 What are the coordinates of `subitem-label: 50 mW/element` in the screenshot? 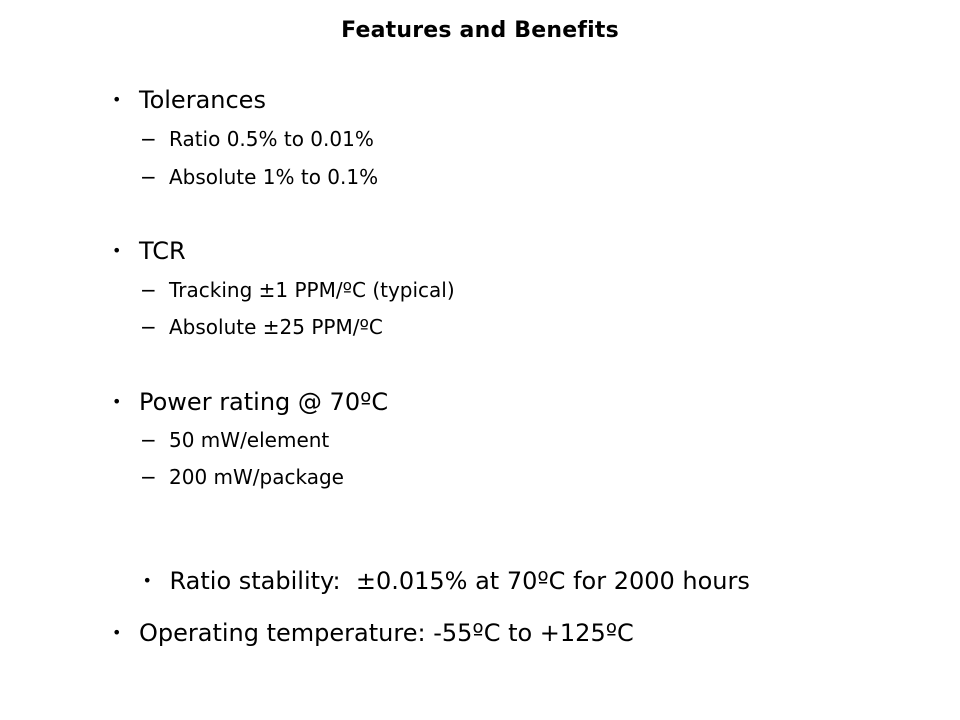 It's located at (249, 440).